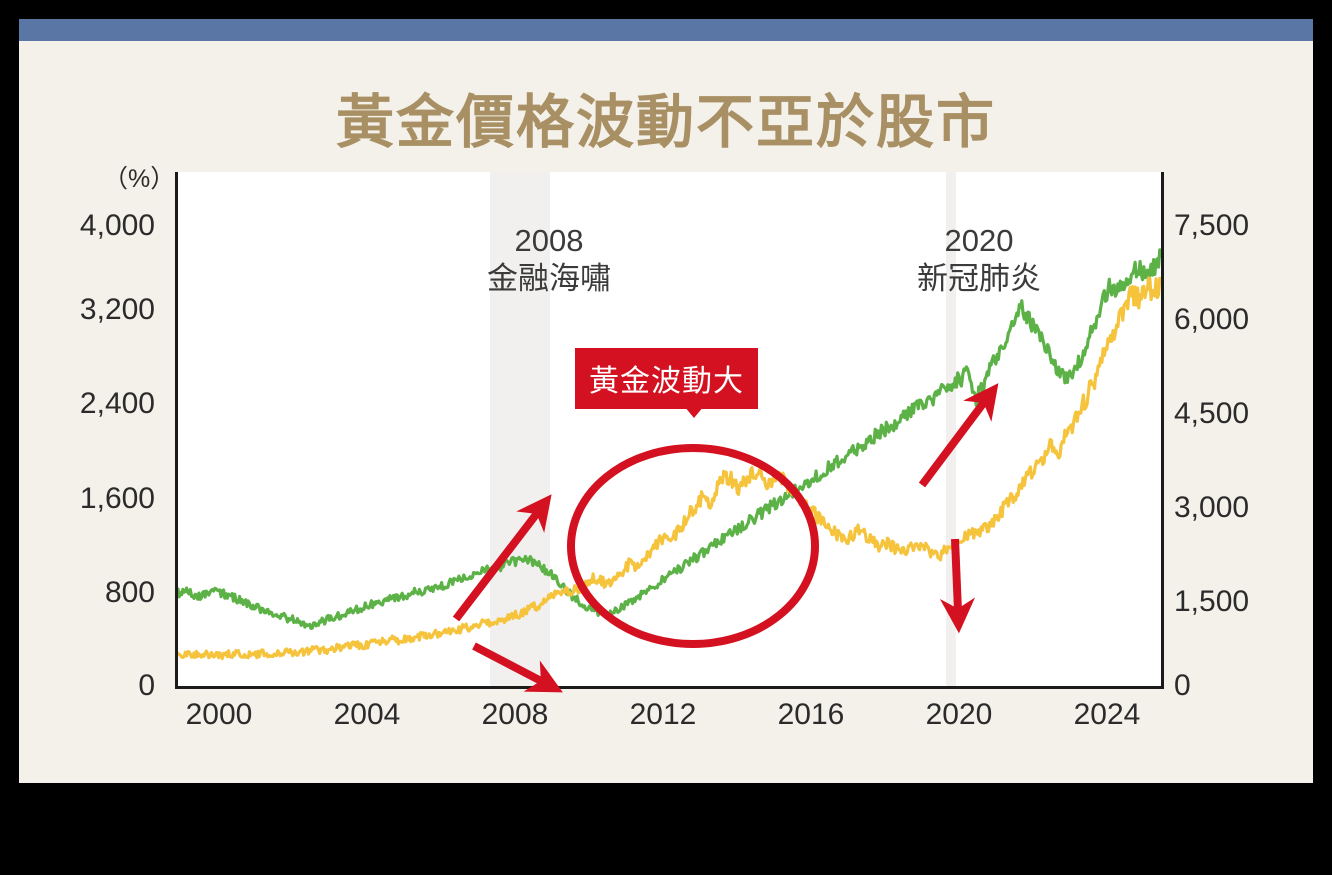 This screenshot has width=1332, height=875. Describe the element at coordinates (811, 714) in the screenshot. I see `x-tick-2016: 2016` at that location.